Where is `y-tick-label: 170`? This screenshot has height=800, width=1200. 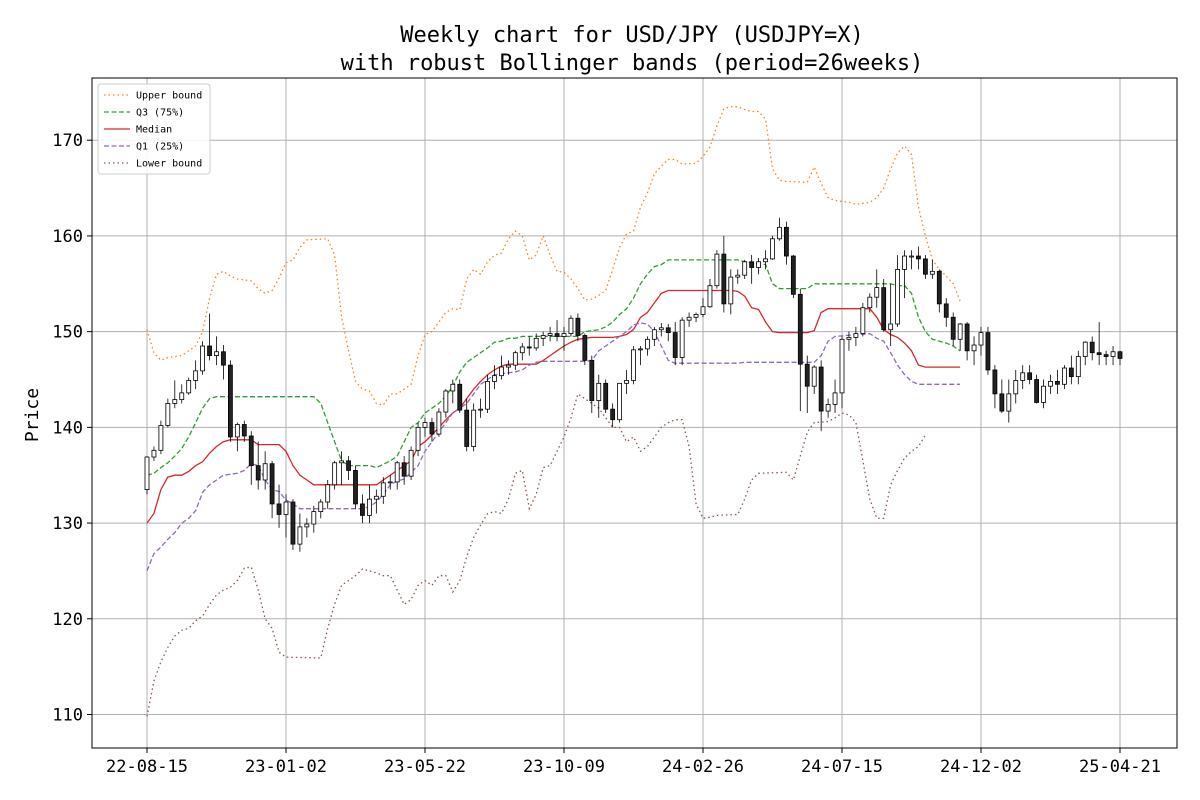 y-tick-label: 170 is located at coordinates (67, 141).